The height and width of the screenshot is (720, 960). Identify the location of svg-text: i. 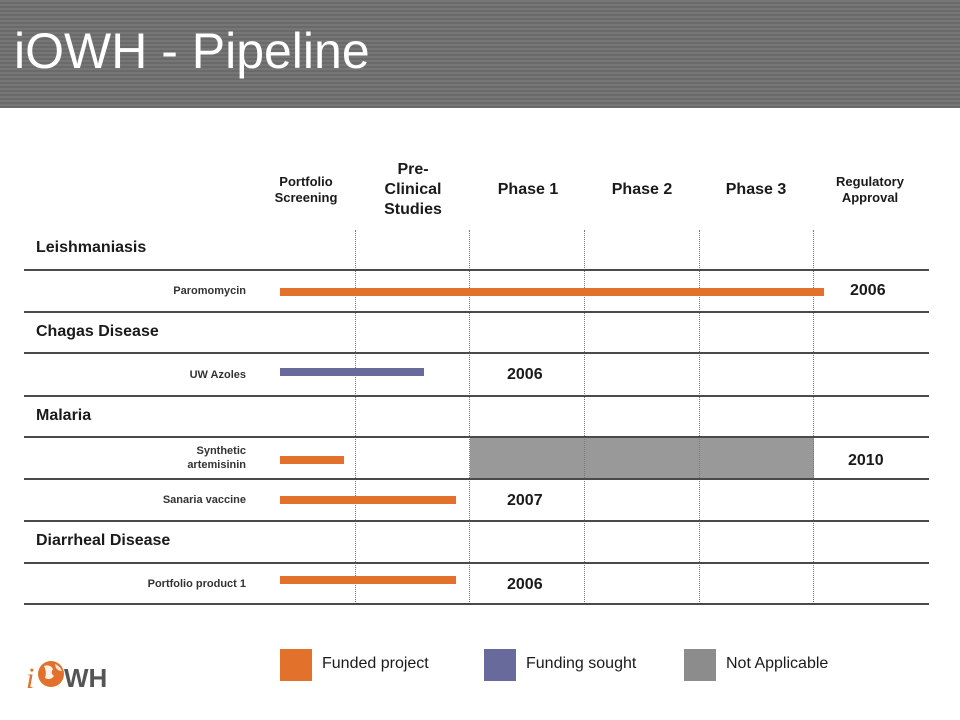
(30, 678).